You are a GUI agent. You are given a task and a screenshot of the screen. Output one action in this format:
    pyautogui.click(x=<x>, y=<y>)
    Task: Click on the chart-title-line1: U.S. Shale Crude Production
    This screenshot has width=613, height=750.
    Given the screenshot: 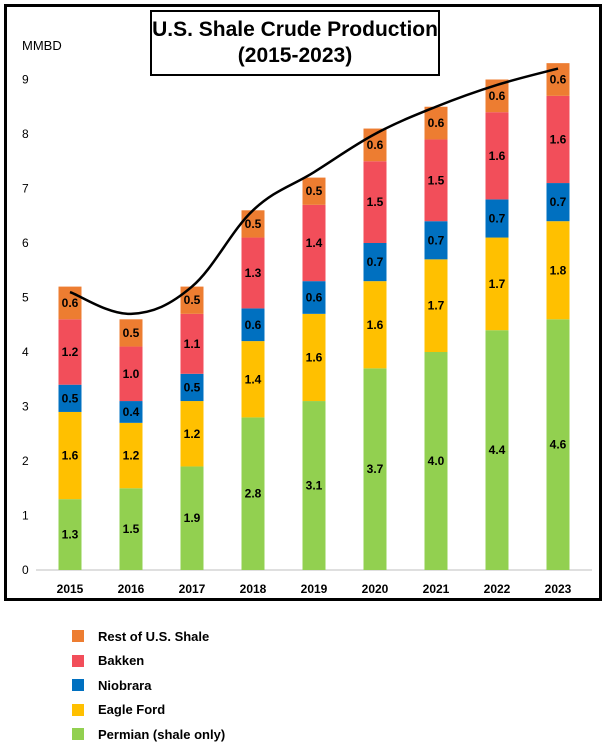 What is the action you would take?
    pyautogui.click(x=295, y=29)
    